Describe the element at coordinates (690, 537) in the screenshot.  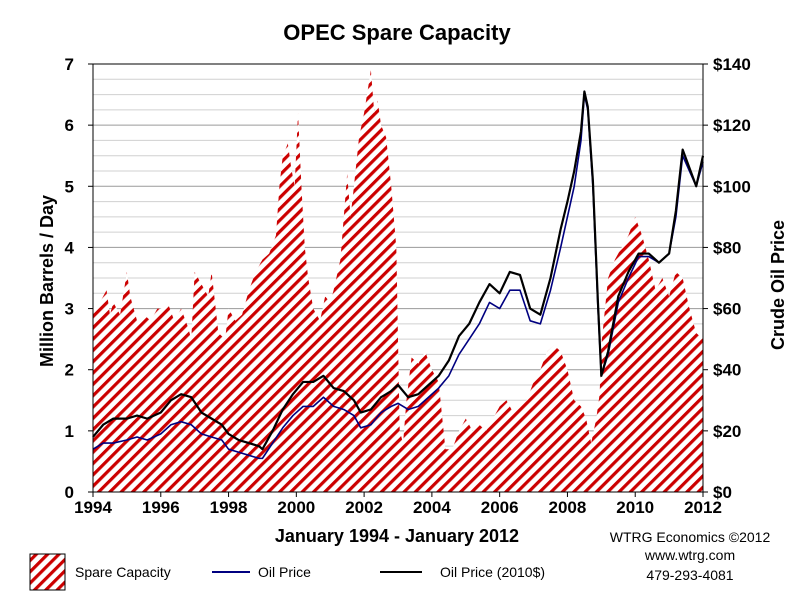
I see `credit-line-1: WTRG Economics ©2012` at that location.